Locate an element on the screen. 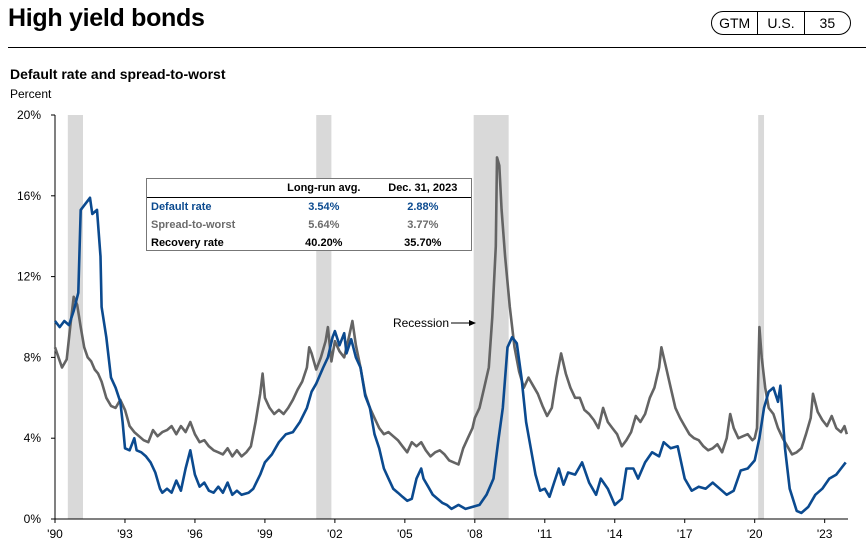 This screenshot has height=549, width=866. y-tick-label: 4% is located at coordinates (33, 438).